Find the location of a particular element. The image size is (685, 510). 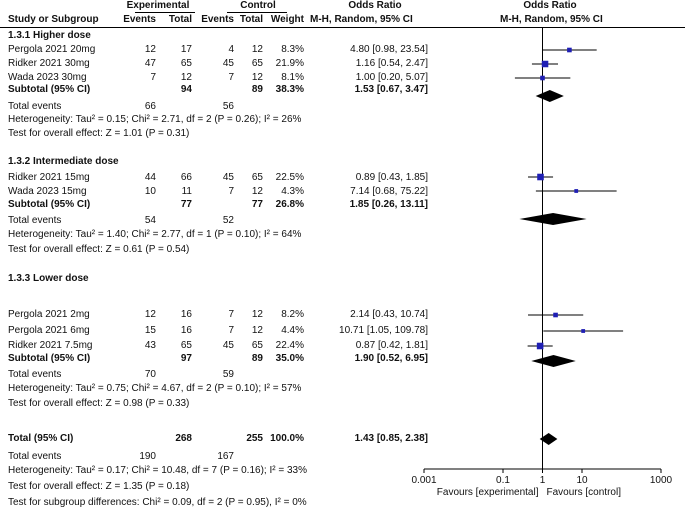

header-weight: Weight is located at coordinates (287, 19).